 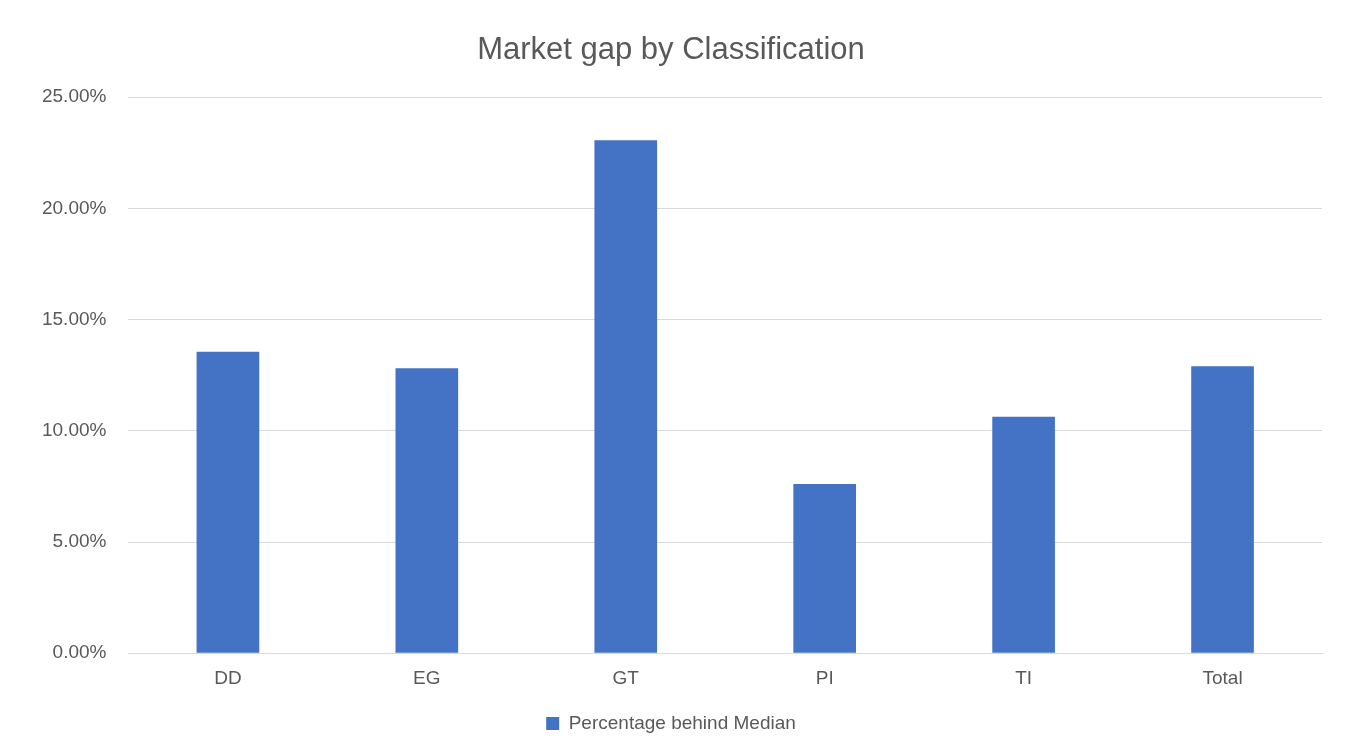 What do you see at coordinates (74, 207) in the screenshot?
I see `y-tick-label: 20.00%` at bounding box center [74, 207].